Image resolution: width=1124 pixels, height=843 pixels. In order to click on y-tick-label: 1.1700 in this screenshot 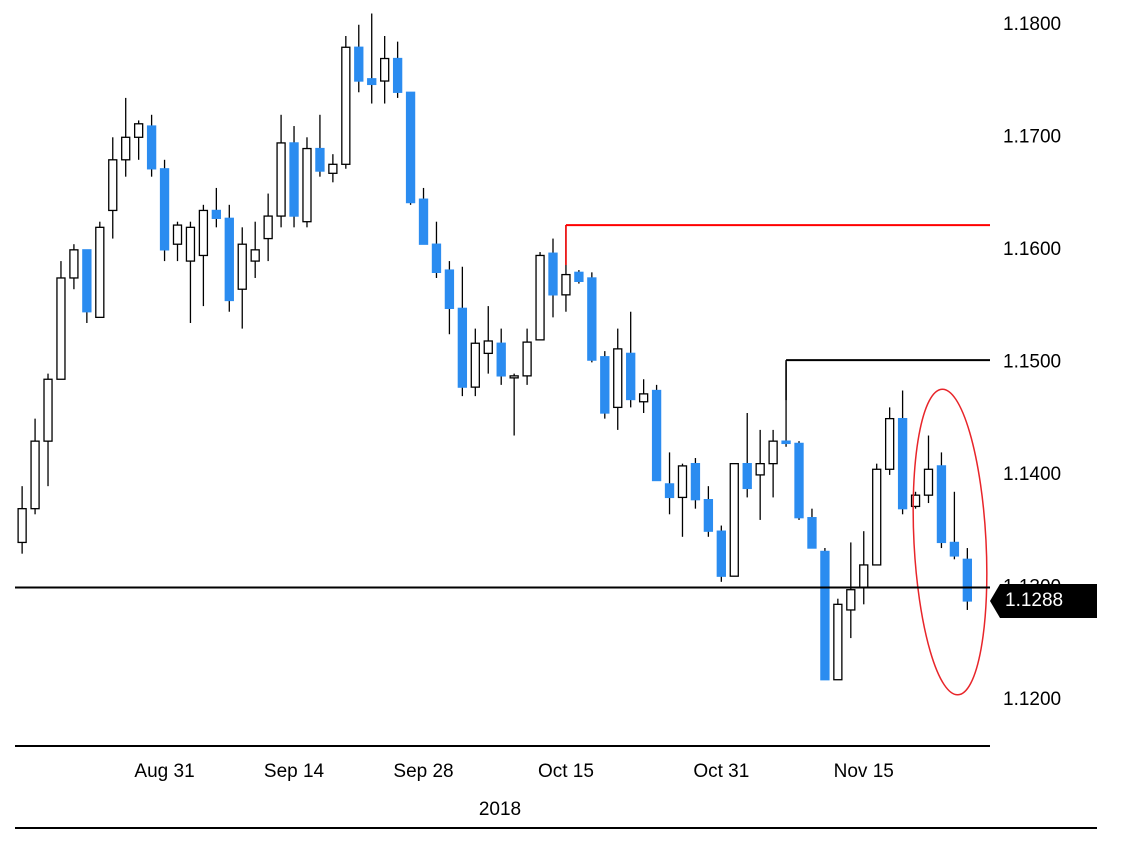, I will do `click(1032, 136)`.